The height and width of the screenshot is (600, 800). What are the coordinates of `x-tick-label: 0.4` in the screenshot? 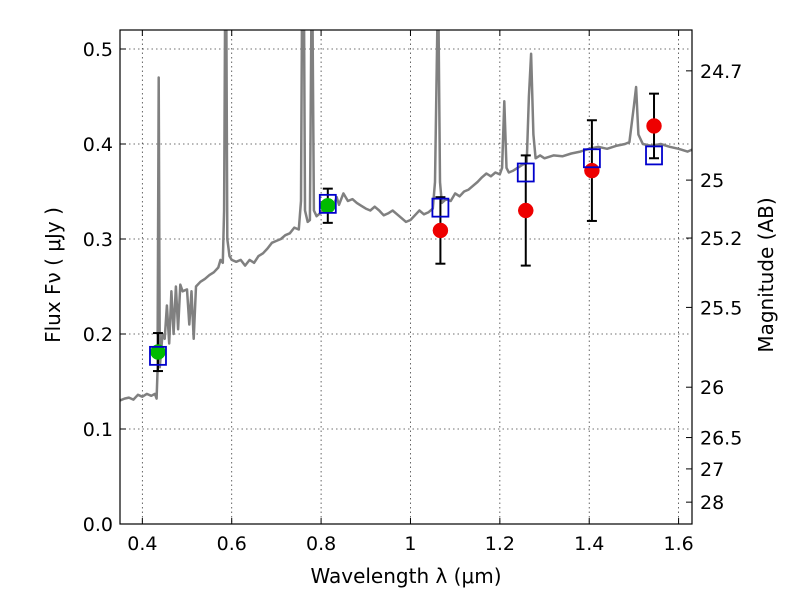 It's located at (142, 544).